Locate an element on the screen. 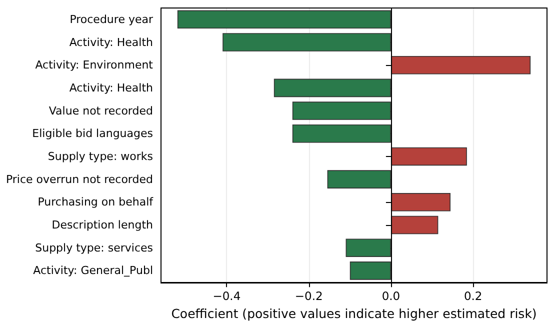  y-tick-label: Purchasing on behalf is located at coordinates (96, 202).